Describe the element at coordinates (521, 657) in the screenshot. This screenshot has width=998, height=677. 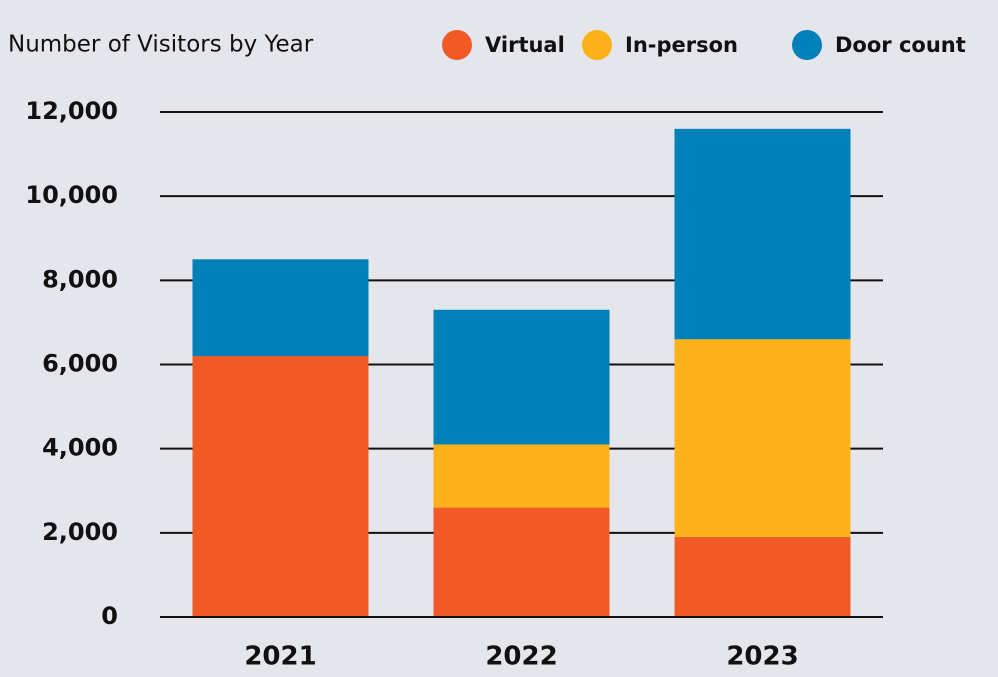
I see `x-tick-label: 2022` at that location.